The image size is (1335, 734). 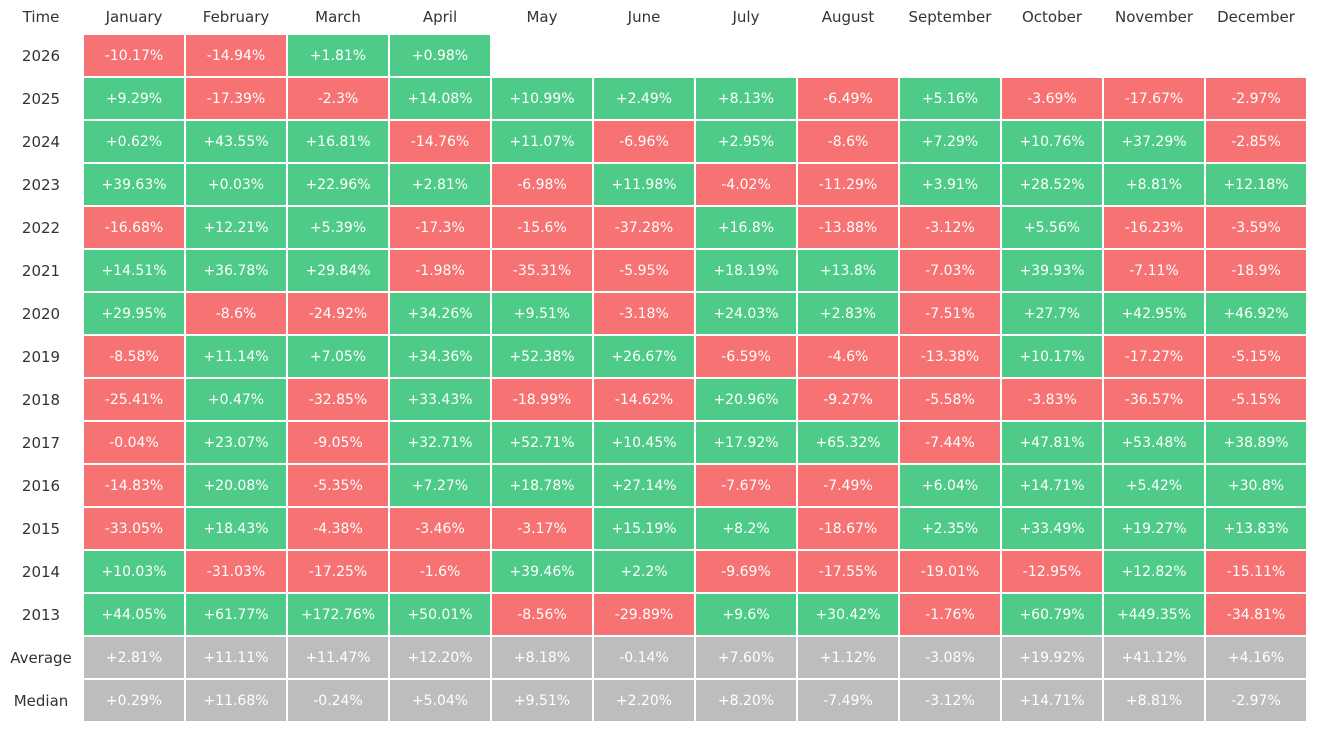 I want to click on return-cell: +11.14%, so click(x=236, y=356).